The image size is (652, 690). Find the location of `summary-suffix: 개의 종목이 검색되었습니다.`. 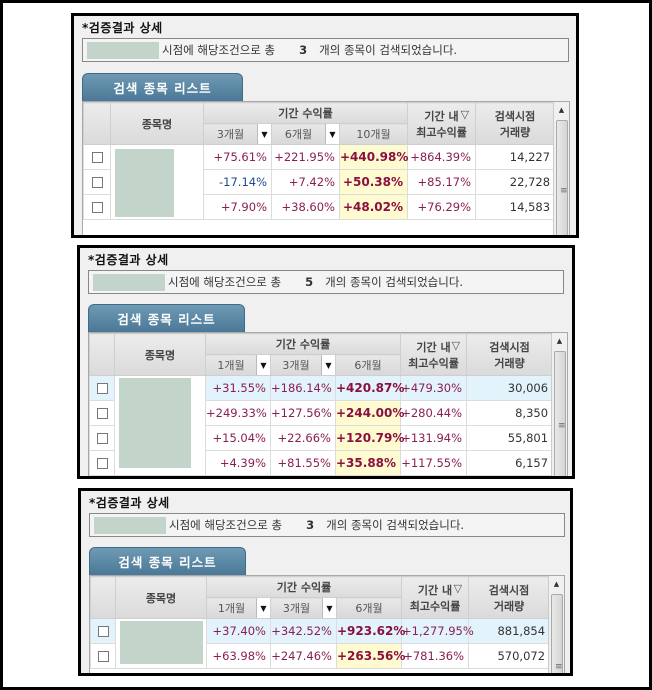

summary-suffix: 개의 종목이 검색되었습니다. is located at coordinates (395, 525).